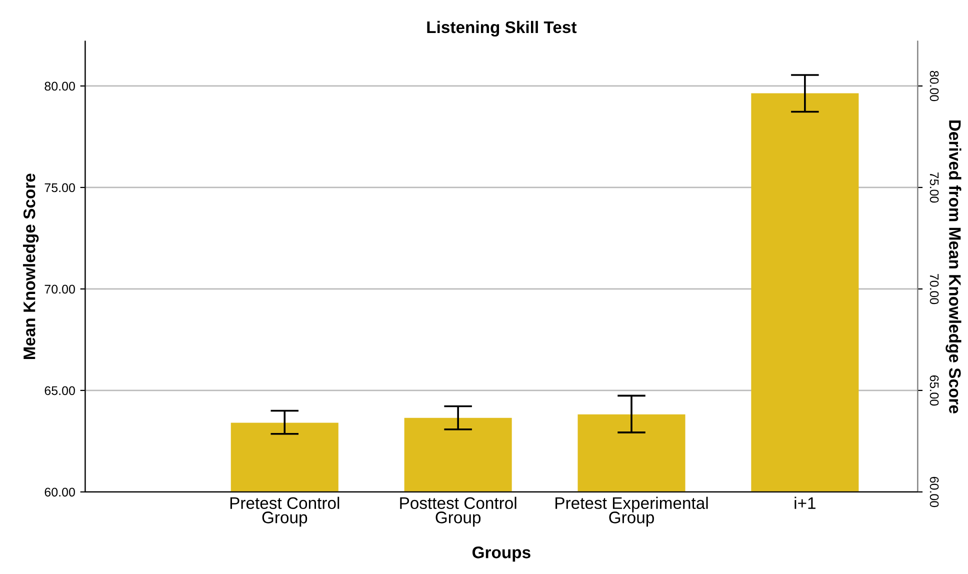 Image resolution: width=968 pixels, height=574 pixels. I want to click on y-axis-title: Mean Knowledge Score, so click(31, 267).